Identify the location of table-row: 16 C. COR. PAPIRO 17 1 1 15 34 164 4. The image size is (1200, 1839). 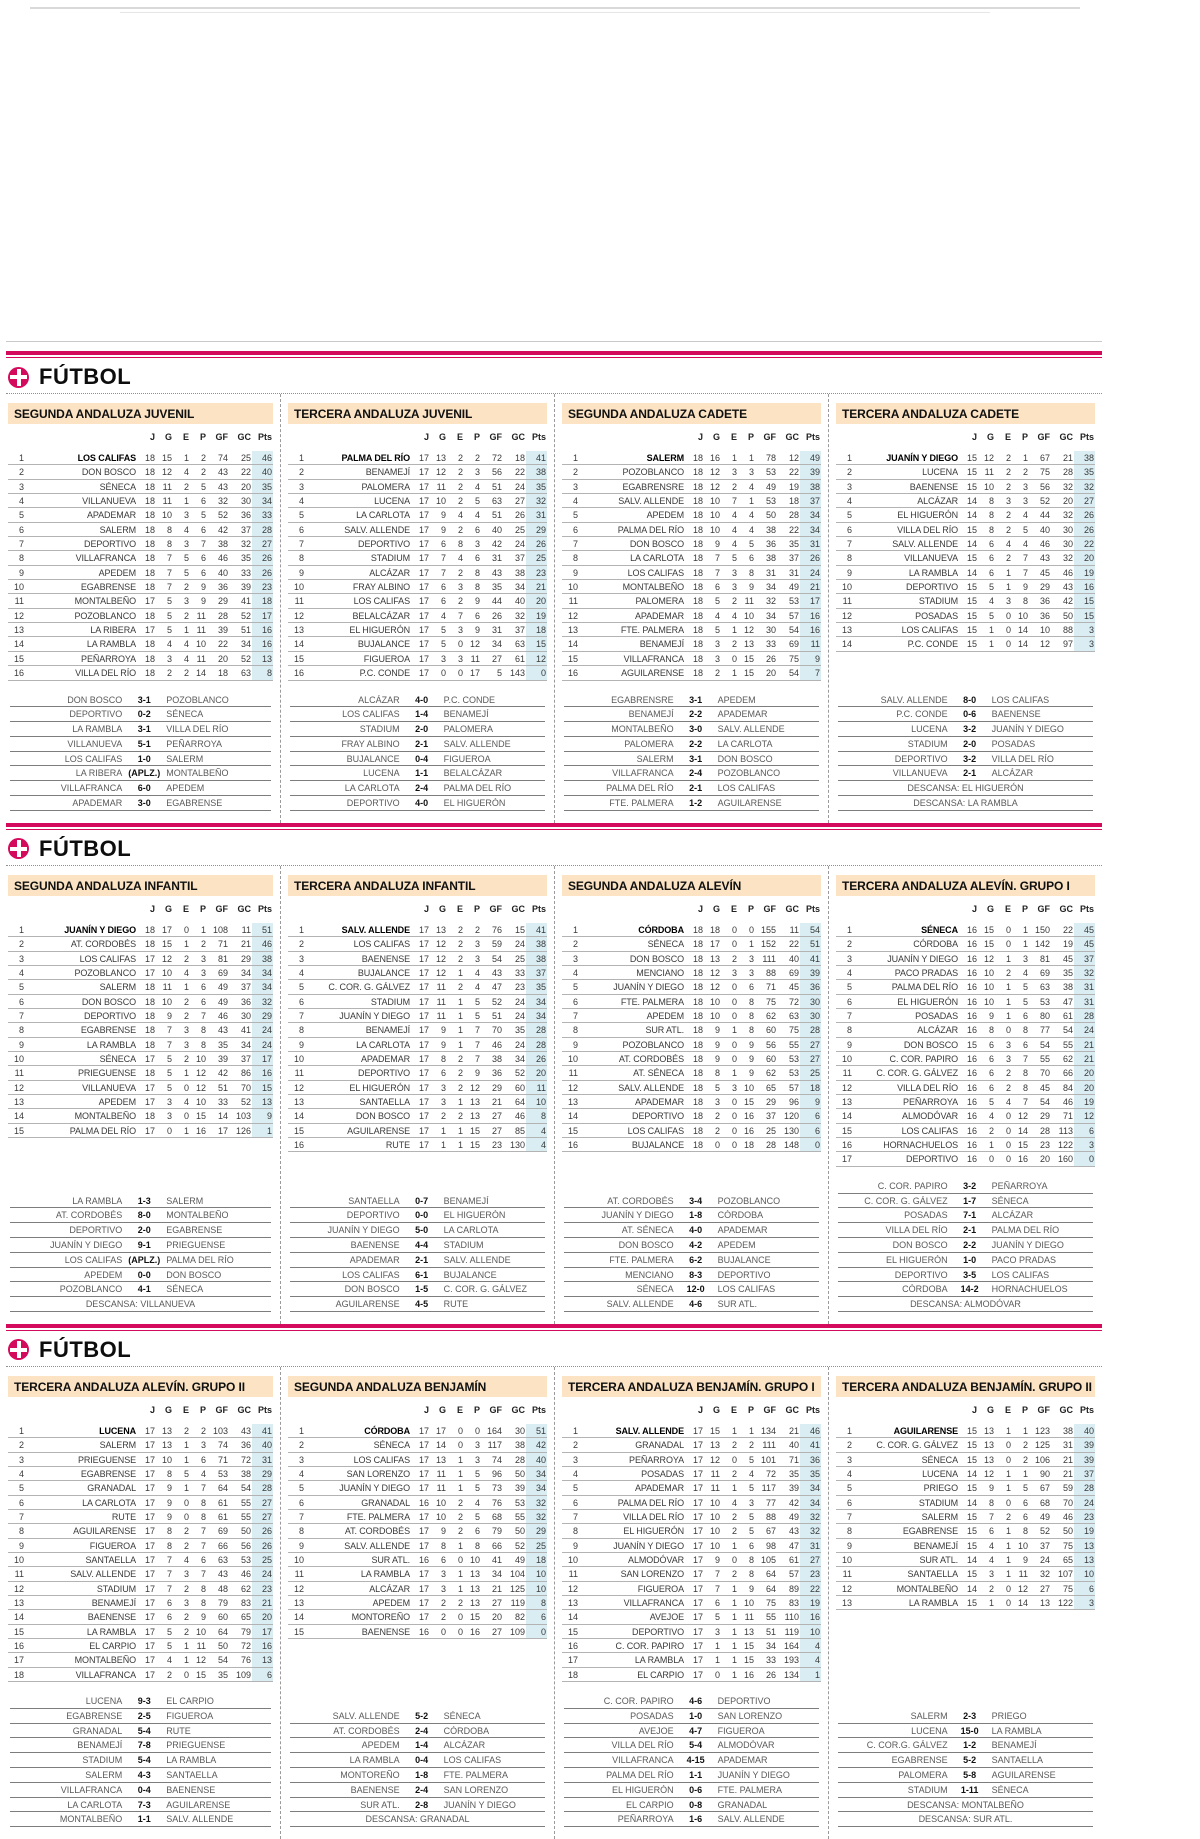
(691, 1646).